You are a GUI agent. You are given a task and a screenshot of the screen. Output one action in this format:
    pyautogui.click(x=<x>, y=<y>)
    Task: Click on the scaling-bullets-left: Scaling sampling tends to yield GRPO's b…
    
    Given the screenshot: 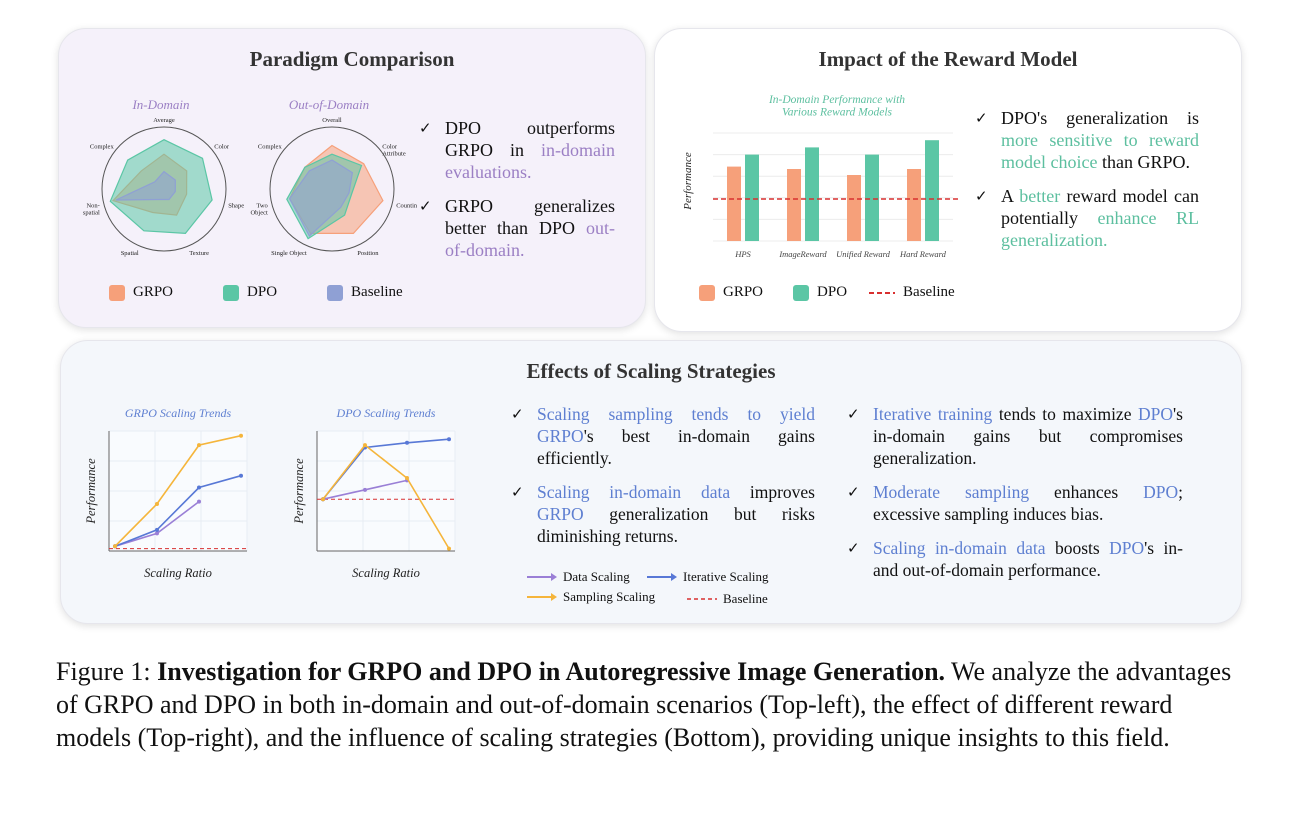 What is the action you would take?
    pyautogui.click(x=663, y=481)
    